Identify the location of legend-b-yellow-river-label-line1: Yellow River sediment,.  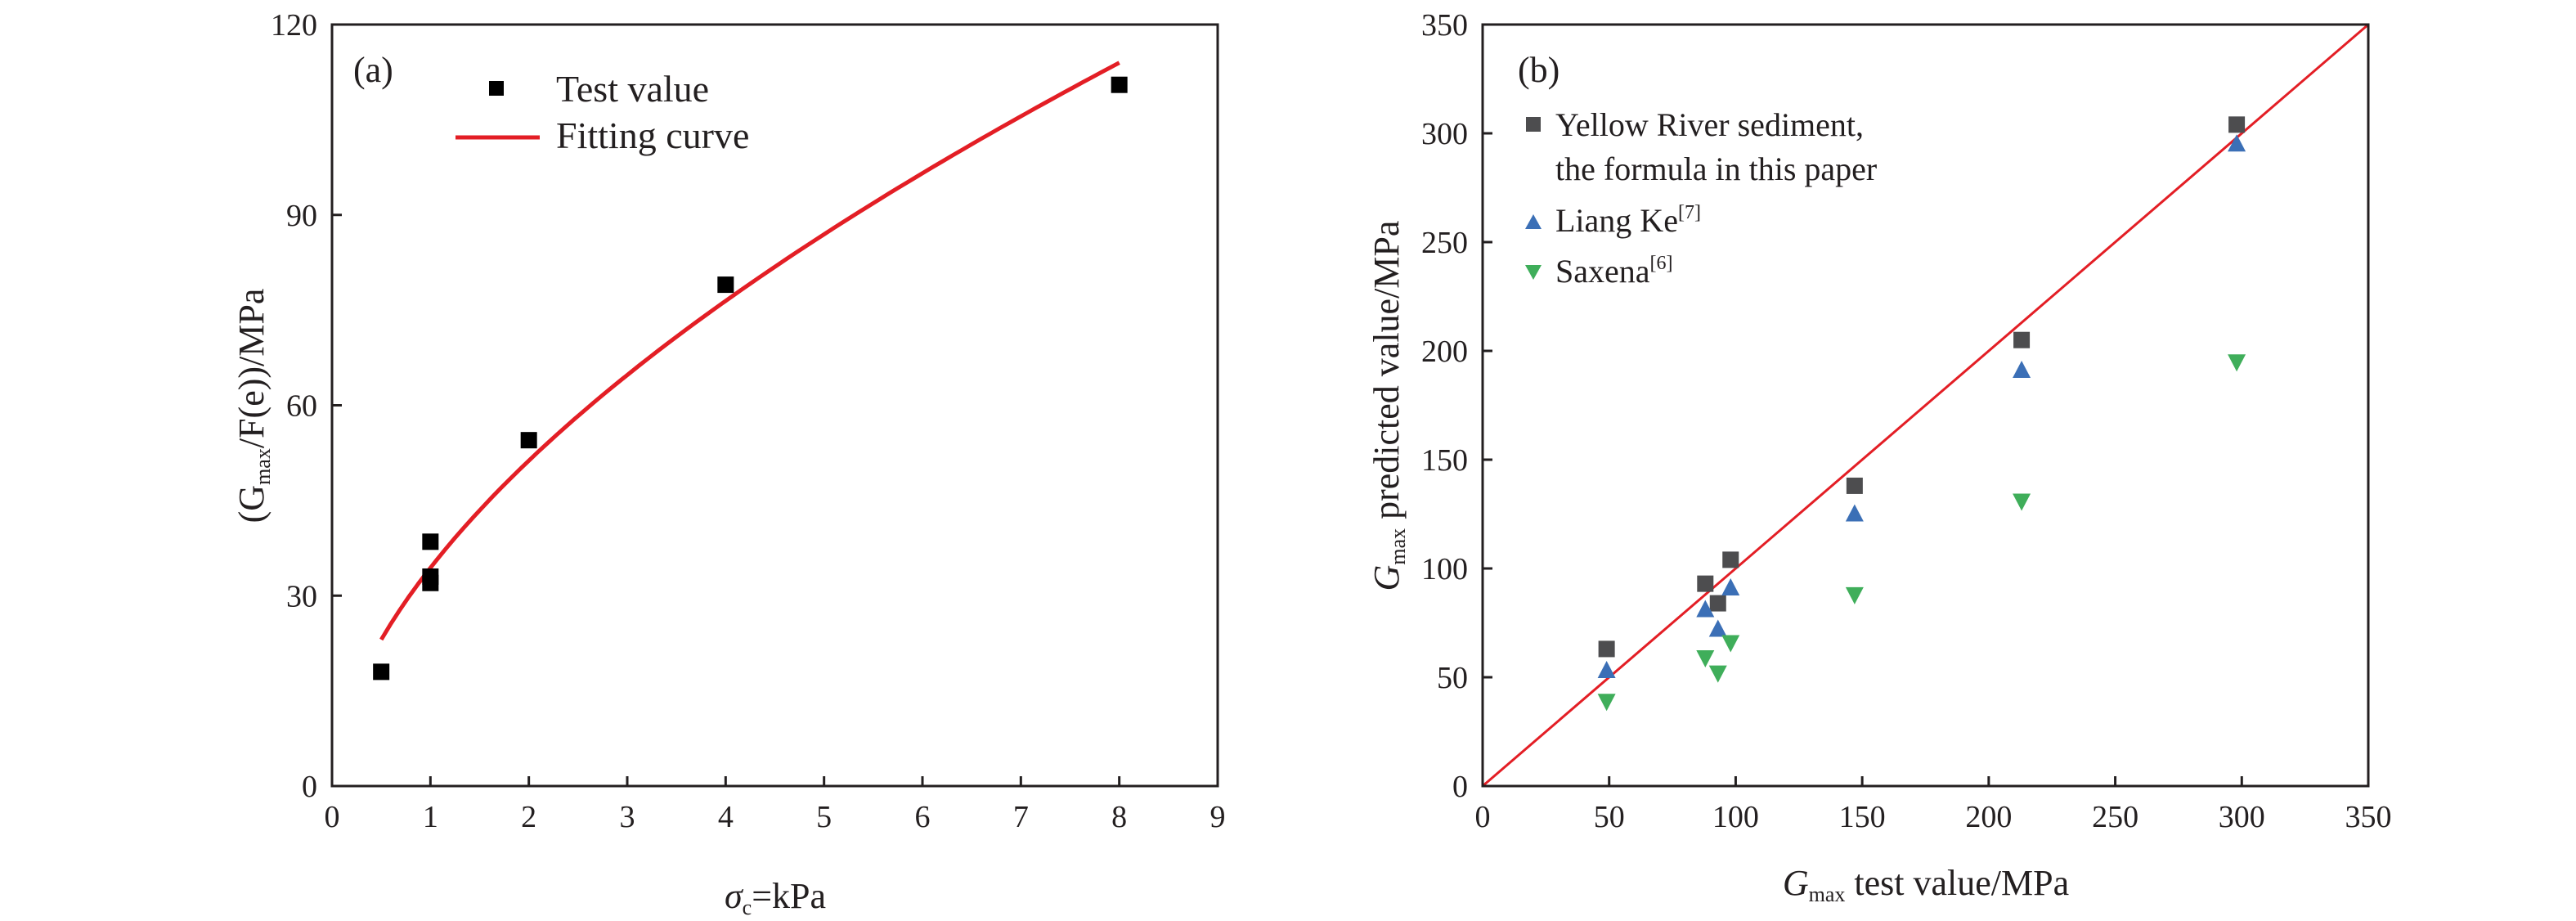
(1710, 124).